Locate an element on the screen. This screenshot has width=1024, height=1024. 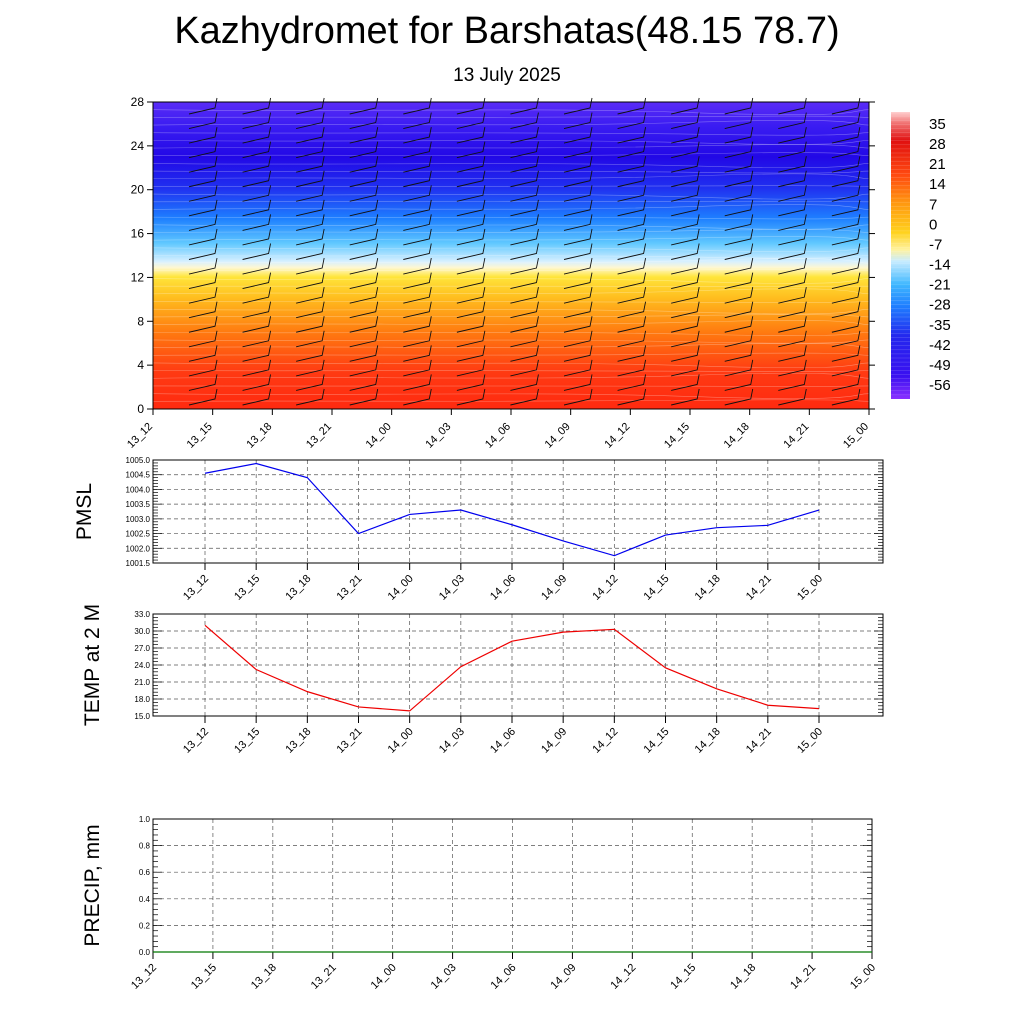
x-tick-label: 13_18 is located at coordinates (298, 741).